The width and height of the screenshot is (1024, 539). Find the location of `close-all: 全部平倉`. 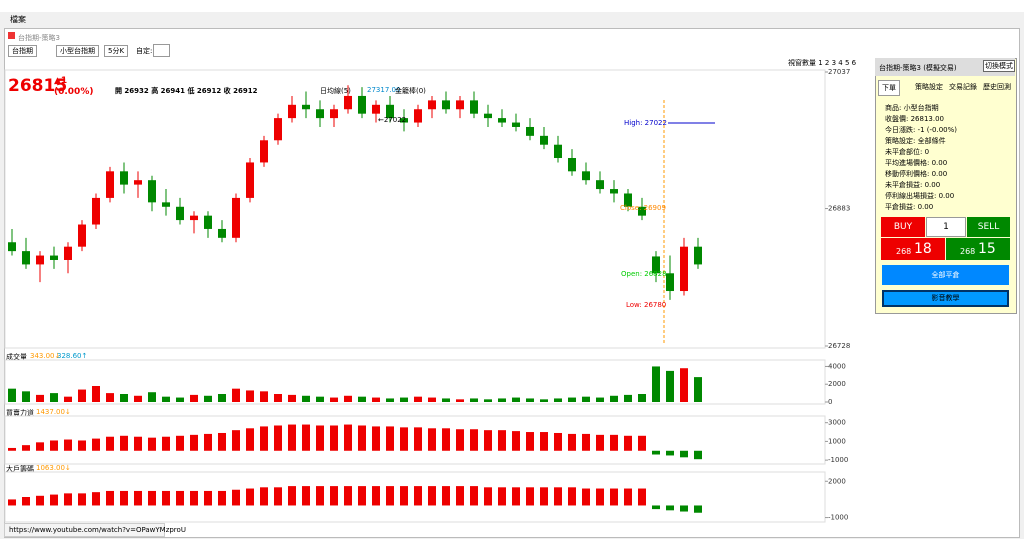

close-all: 全部平倉 is located at coordinates (945, 275).